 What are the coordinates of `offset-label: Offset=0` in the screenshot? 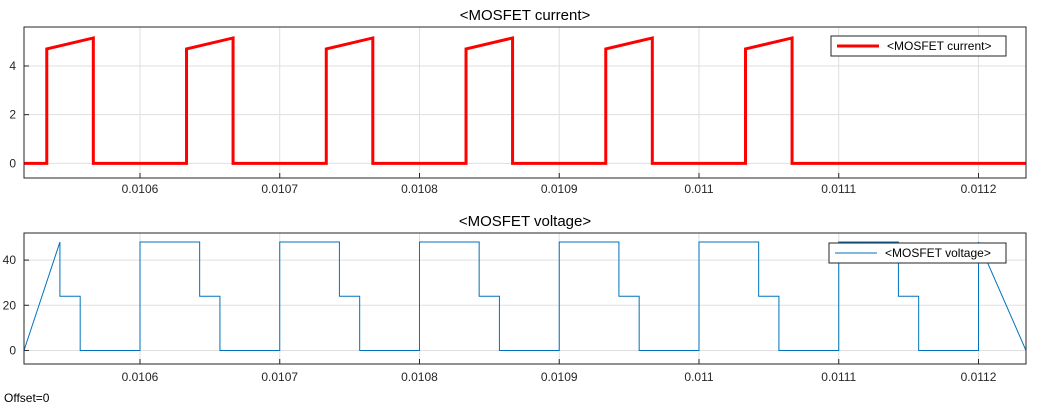 It's located at (27, 398).